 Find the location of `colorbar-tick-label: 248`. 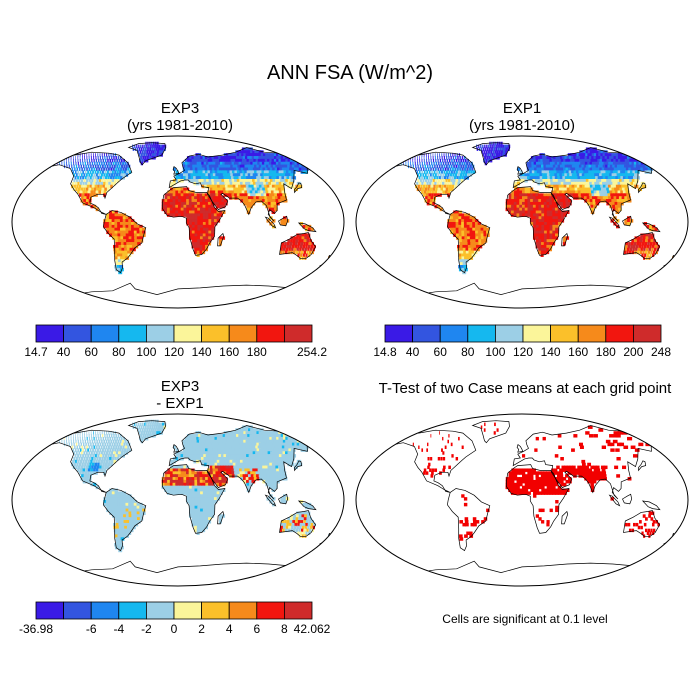

colorbar-tick-label: 248 is located at coordinates (661, 352).